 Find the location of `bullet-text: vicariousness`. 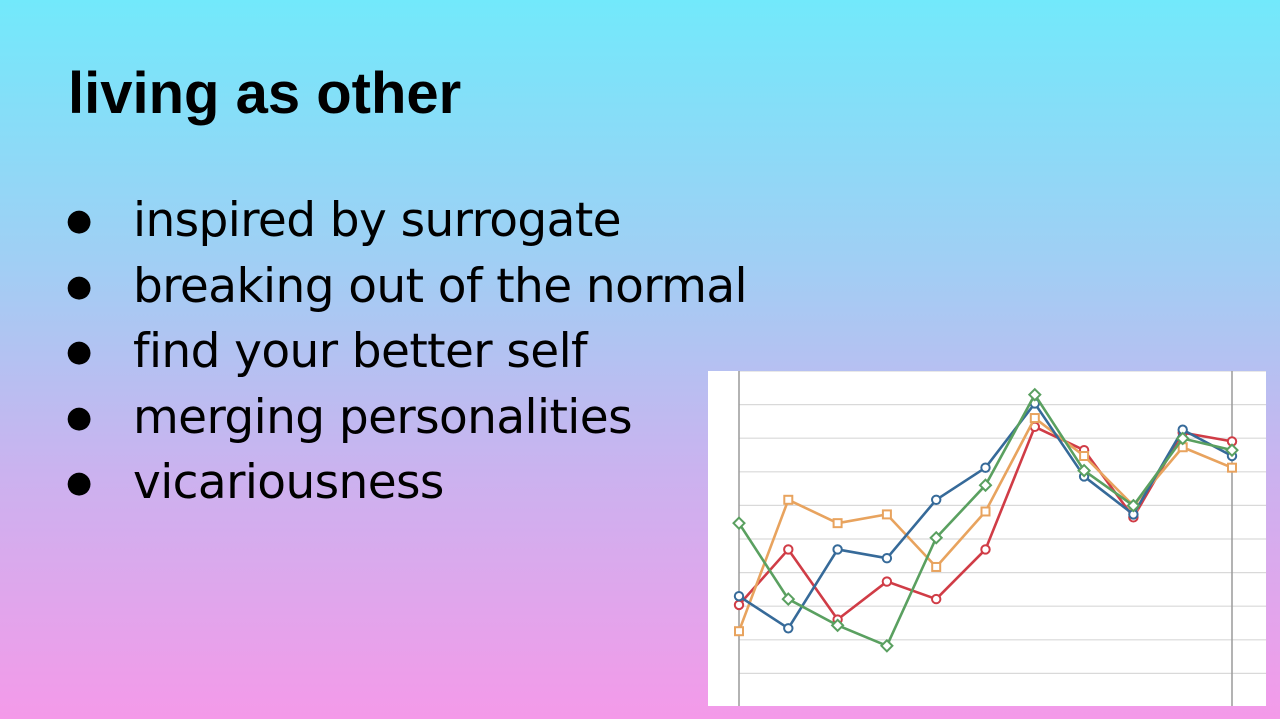

bullet-text: vicariousness is located at coordinates (288, 482).